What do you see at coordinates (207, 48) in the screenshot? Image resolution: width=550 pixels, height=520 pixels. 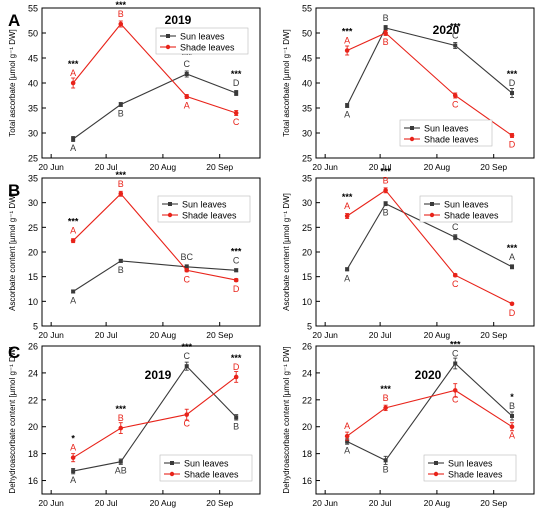 I see `legend-label: Shade leaves` at bounding box center [207, 48].